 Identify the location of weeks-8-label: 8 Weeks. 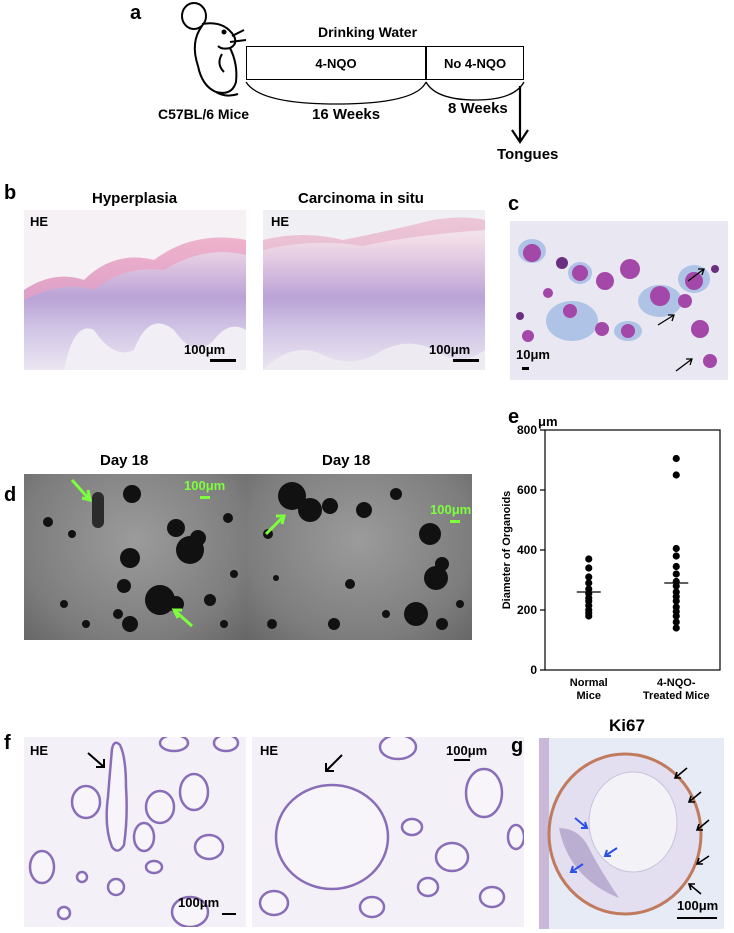
(478, 108).